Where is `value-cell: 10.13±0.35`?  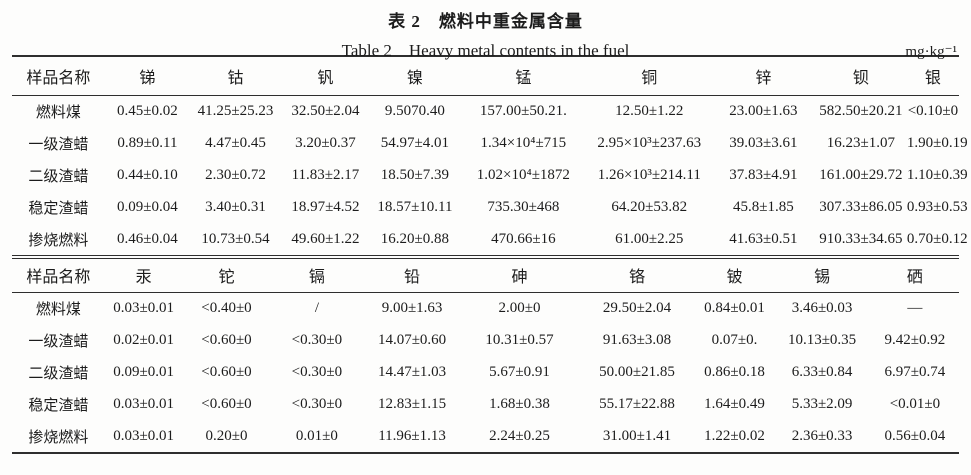
value-cell: 10.13±0.35 is located at coordinates (822, 340).